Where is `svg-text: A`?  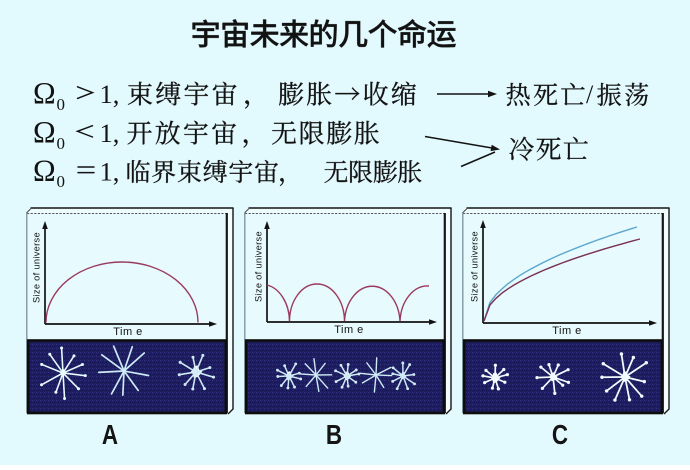 svg-text: A is located at coordinates (110, 435).